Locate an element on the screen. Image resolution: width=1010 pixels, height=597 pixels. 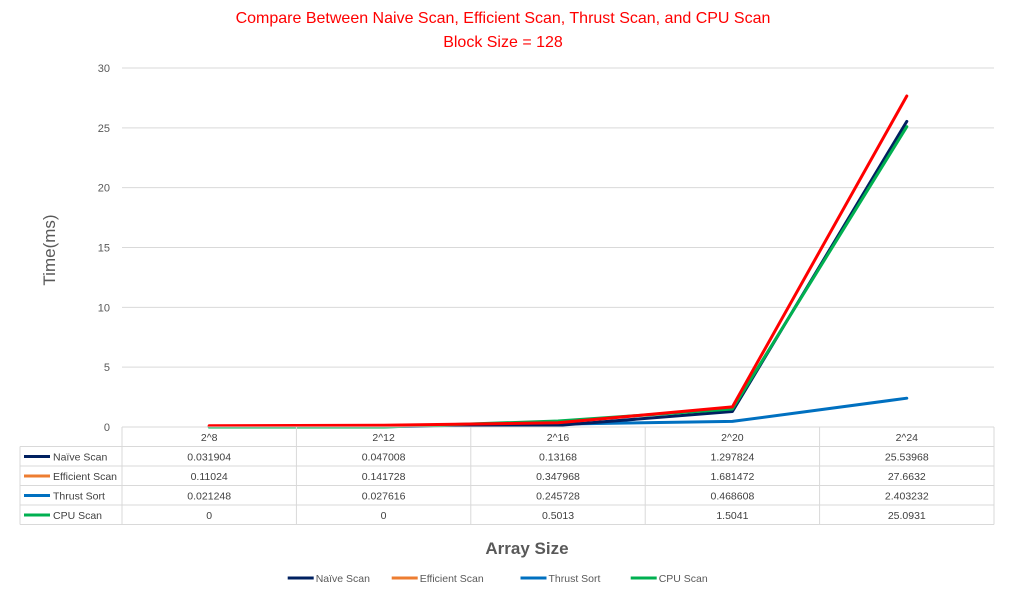
table-cell-value: 2.403232 is located at coordinates (907, 497).